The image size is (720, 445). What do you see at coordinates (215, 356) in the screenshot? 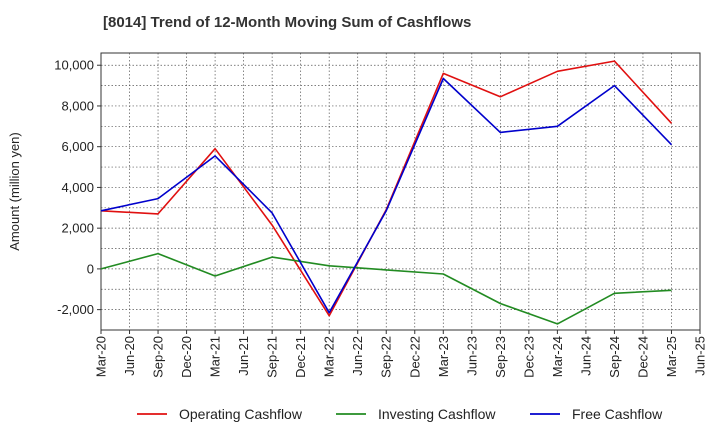
I see `x-tick-label: Mar-21` at bounding box center [215, 356].